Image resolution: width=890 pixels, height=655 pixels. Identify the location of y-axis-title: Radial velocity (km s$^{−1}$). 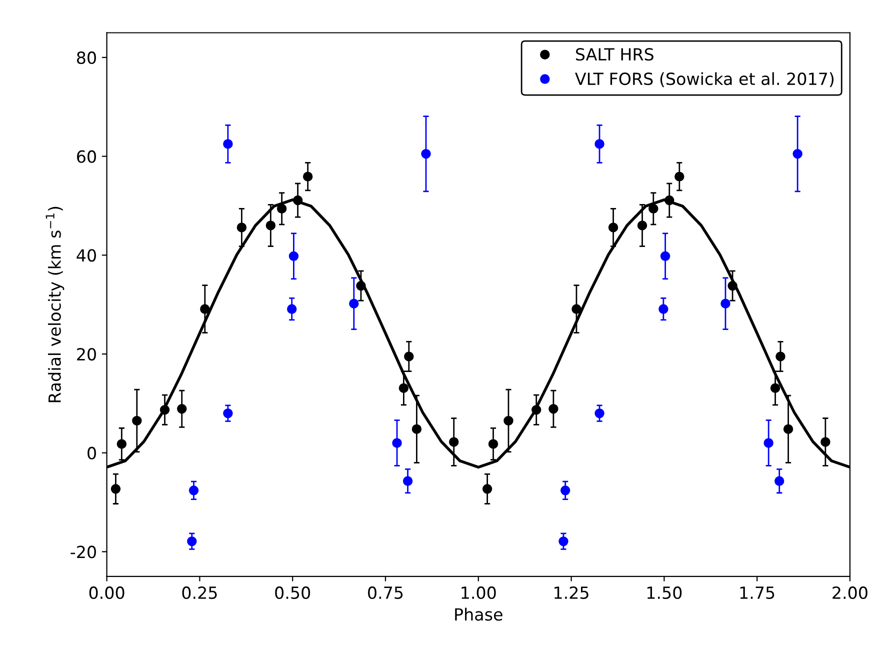
(55, 304).